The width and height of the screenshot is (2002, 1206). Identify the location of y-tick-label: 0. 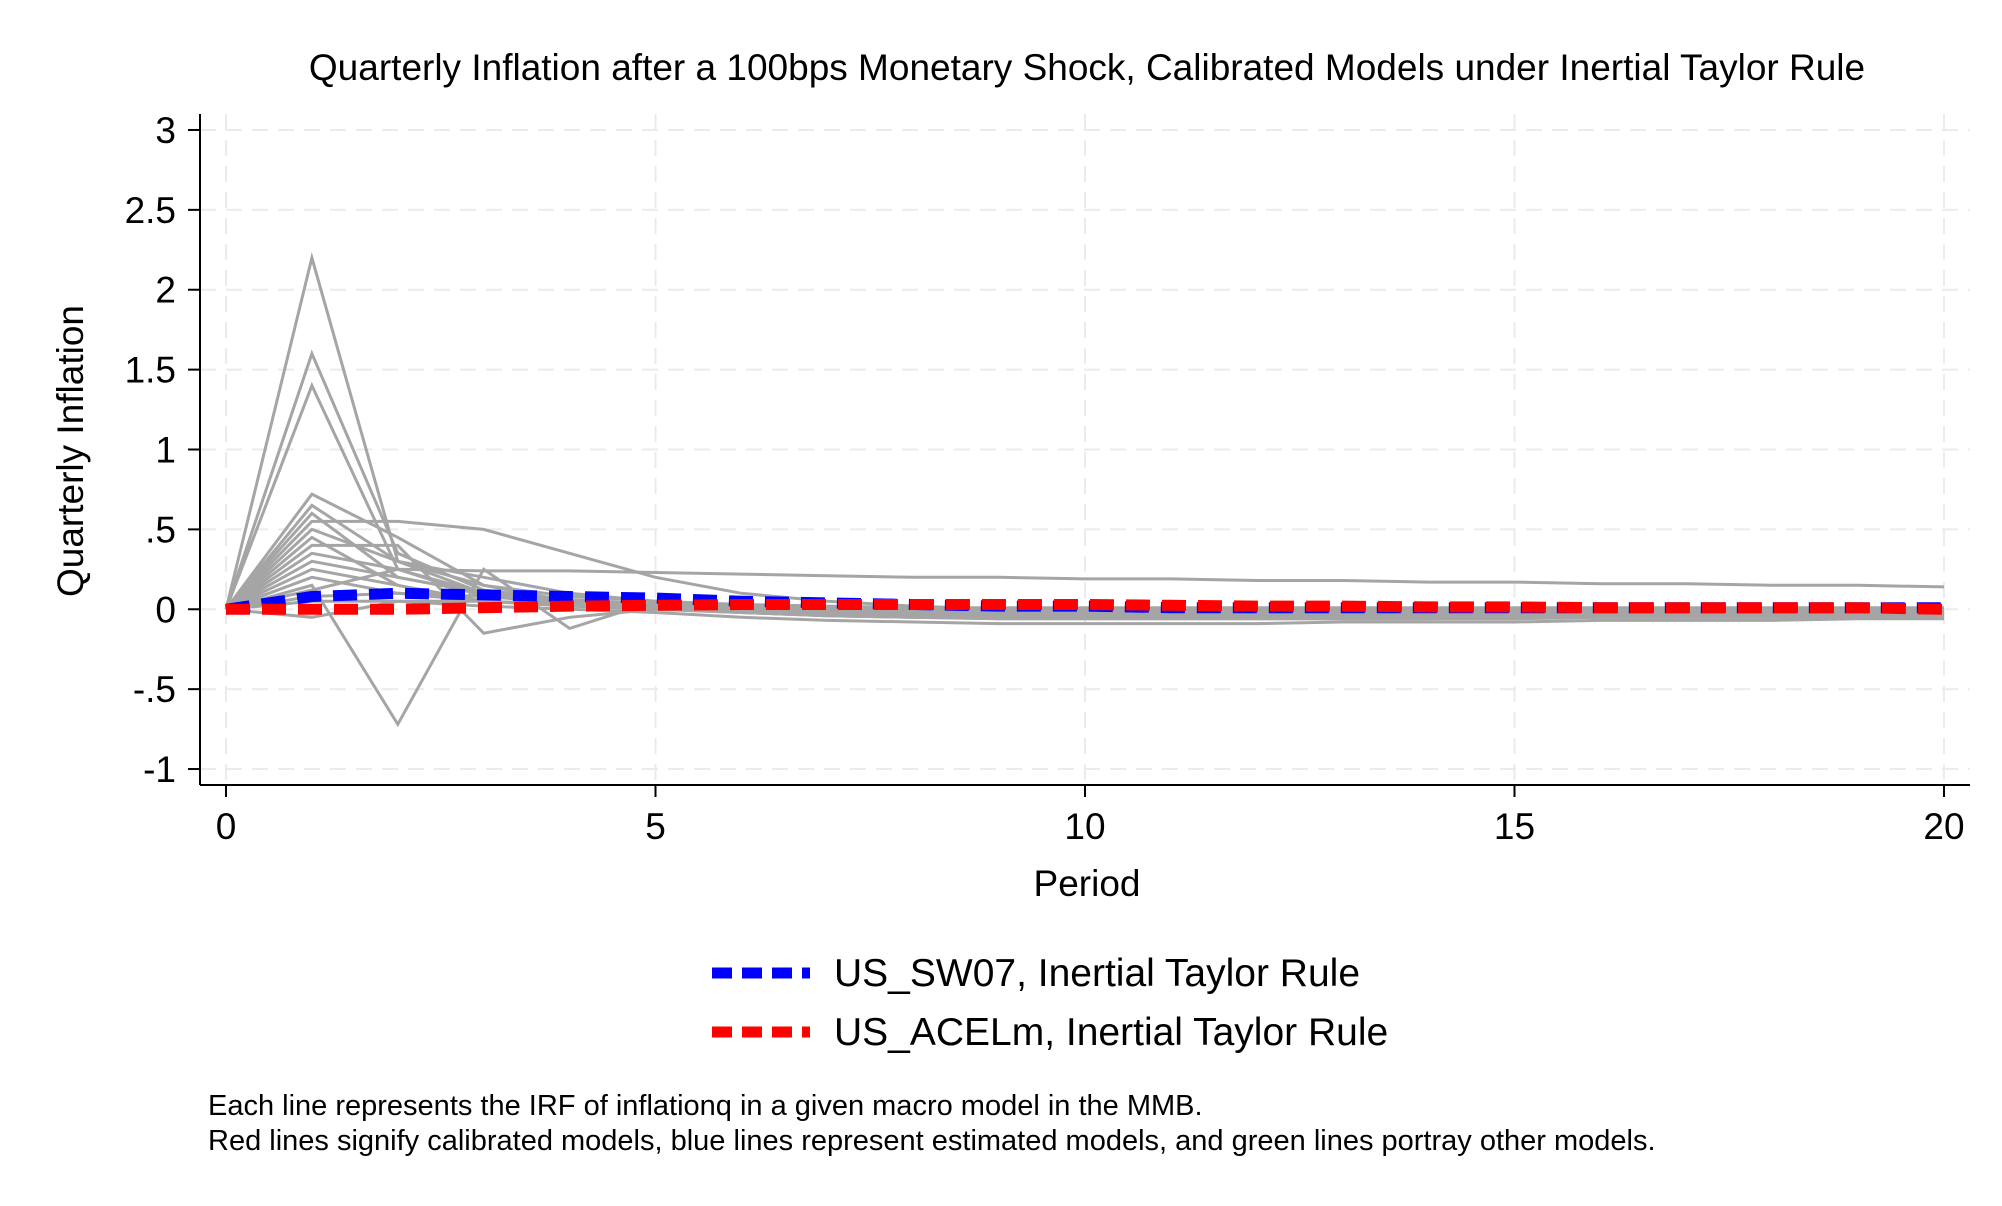
(165, 609).